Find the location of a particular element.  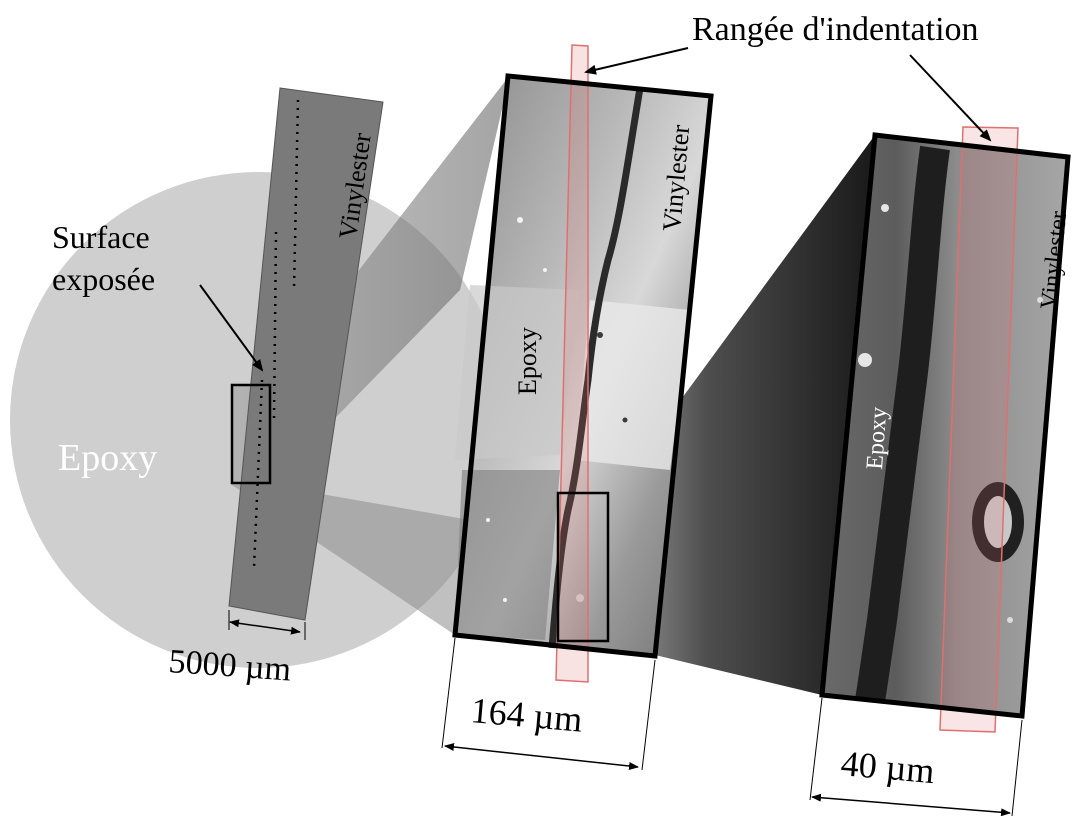

overview-scale-label: 5000 µm is located at coordinates (229, 665).